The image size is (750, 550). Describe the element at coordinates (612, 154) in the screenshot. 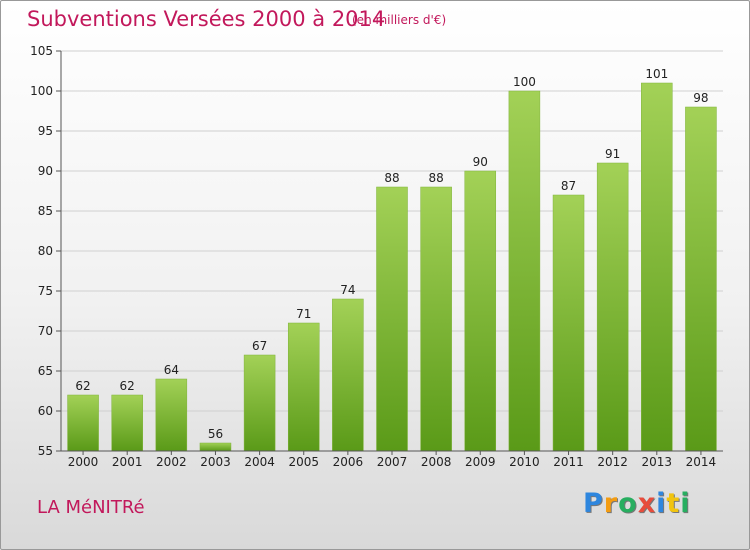

I see `bar-value-label: 91` at that location.